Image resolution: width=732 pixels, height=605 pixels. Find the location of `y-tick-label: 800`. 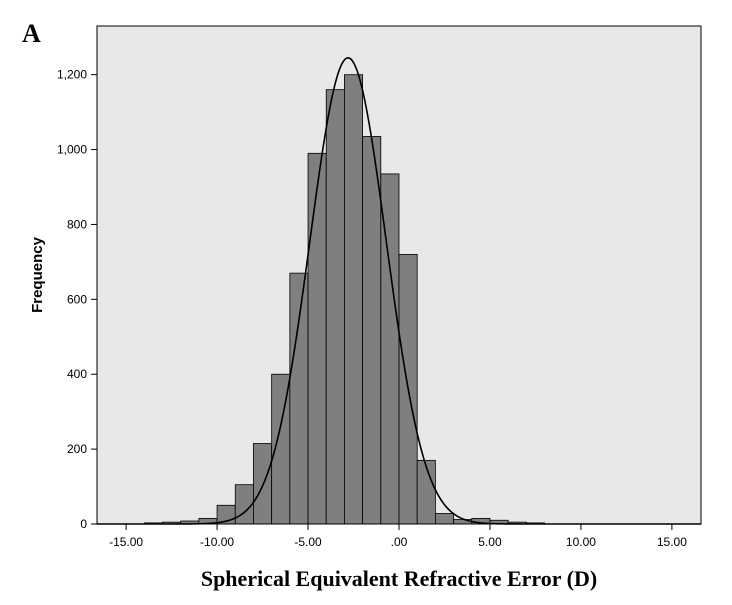

y-tick-label: 800 is located at coordinates (77, 224).